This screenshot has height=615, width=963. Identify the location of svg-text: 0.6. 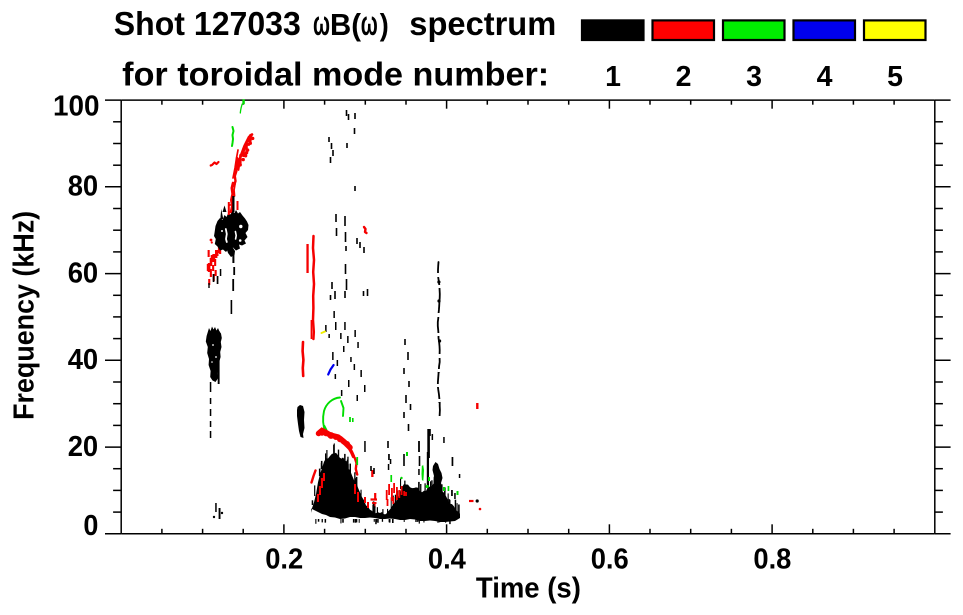
(610, 560).